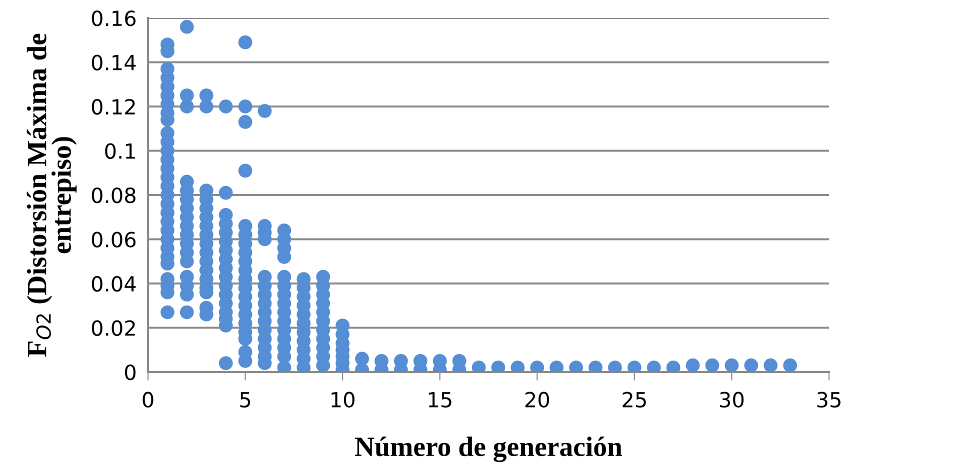  What do you see at coordinates (440, 400) in the screenshot?
I see `x-tick-label: 15` at bounding box center [440, 400].